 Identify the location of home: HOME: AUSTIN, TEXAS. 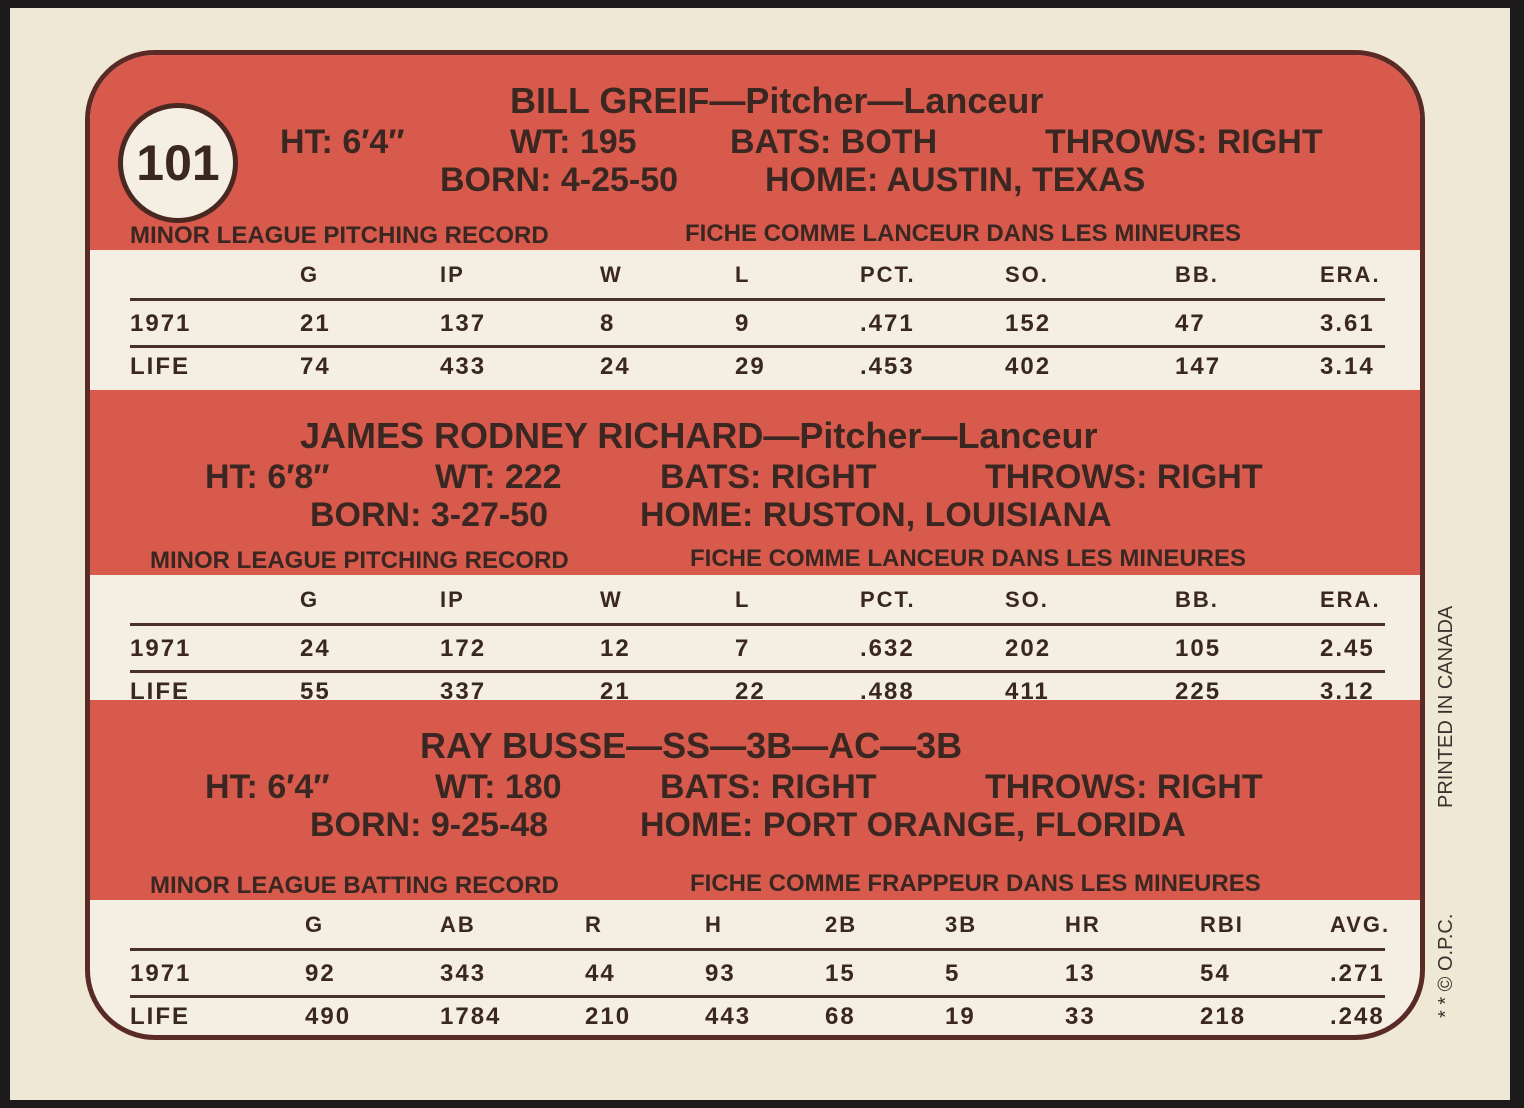
(955, 180).